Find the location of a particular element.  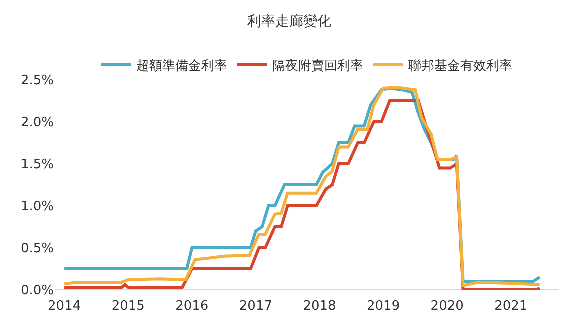

x-tick-label: 2018 is located at coordinates (319, 306).